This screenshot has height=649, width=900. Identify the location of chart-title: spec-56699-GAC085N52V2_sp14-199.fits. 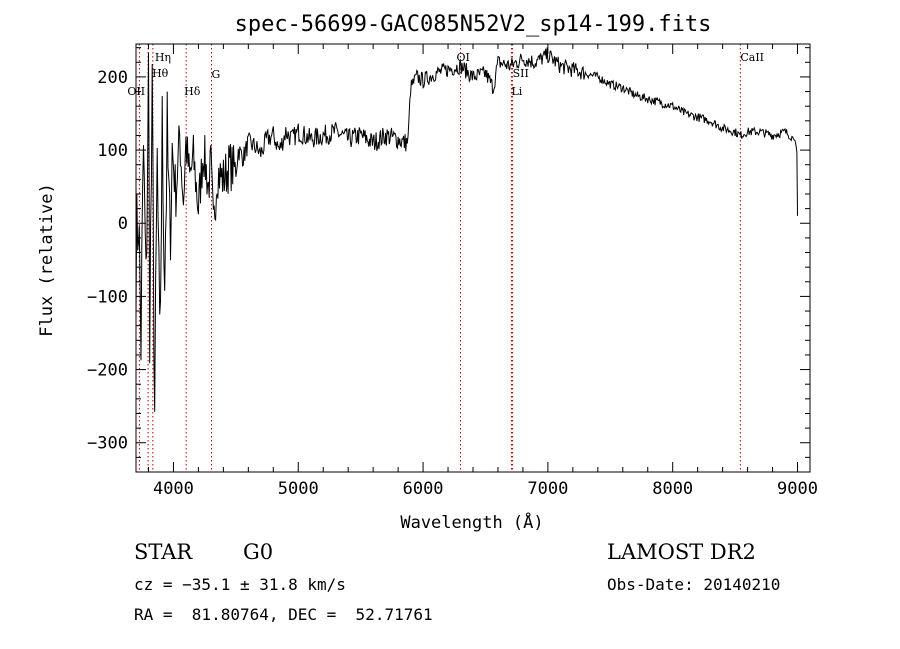
(473, 24).